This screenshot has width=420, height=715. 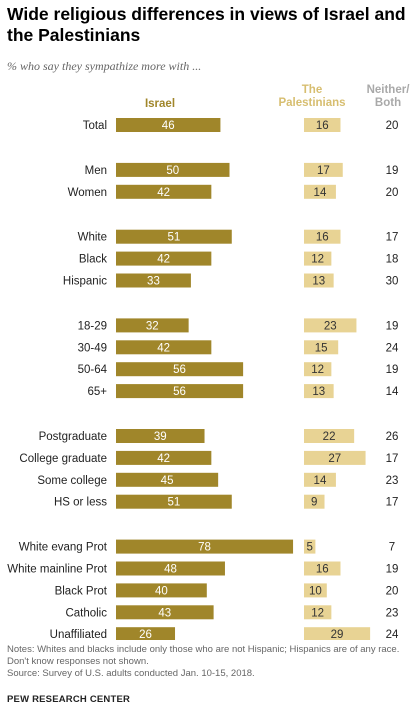 I want to click on category-label-black: Black, so click(x=93, y=260).